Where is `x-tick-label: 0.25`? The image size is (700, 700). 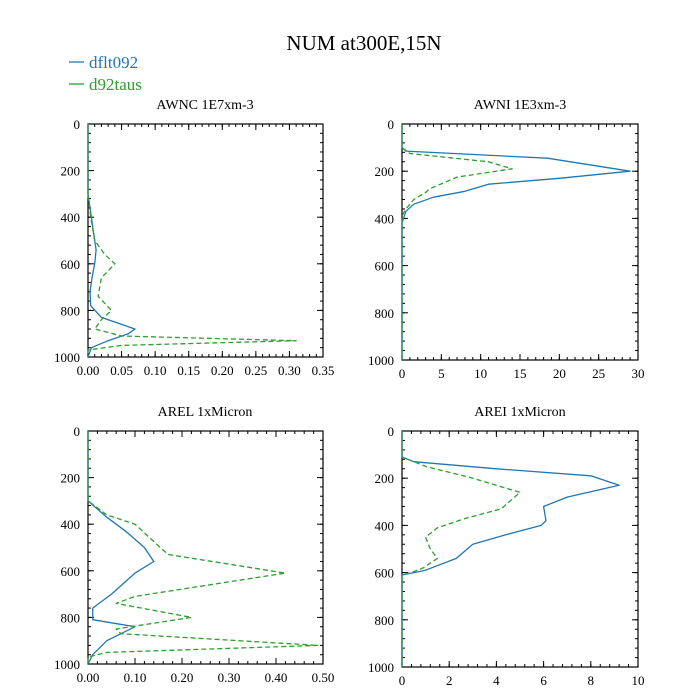
x-tick-label: 0.25 is located at coordinates (255, 370).